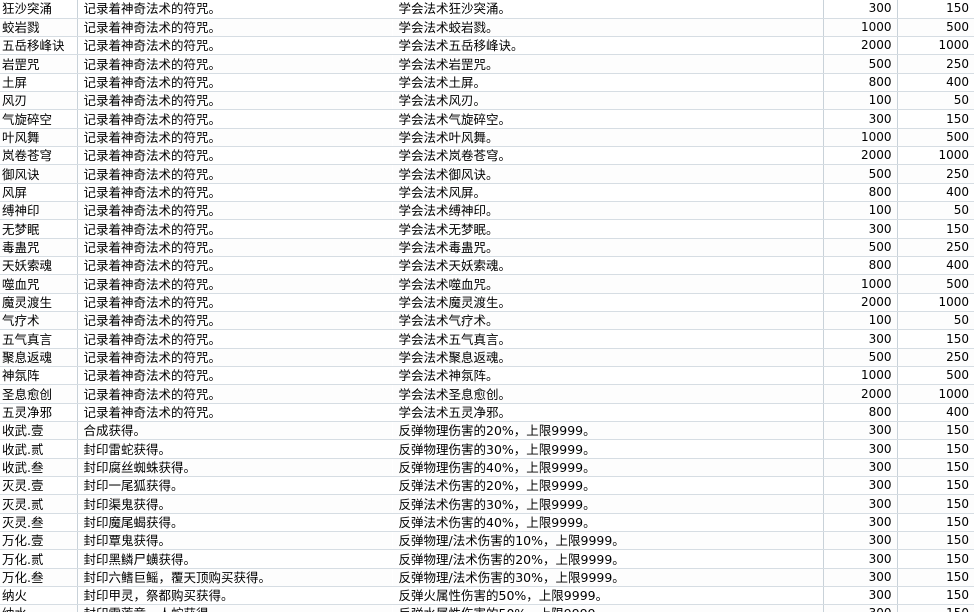 The image size is (974, 612). I want to click on cell-item-name: 土屏, so click(39, 83).